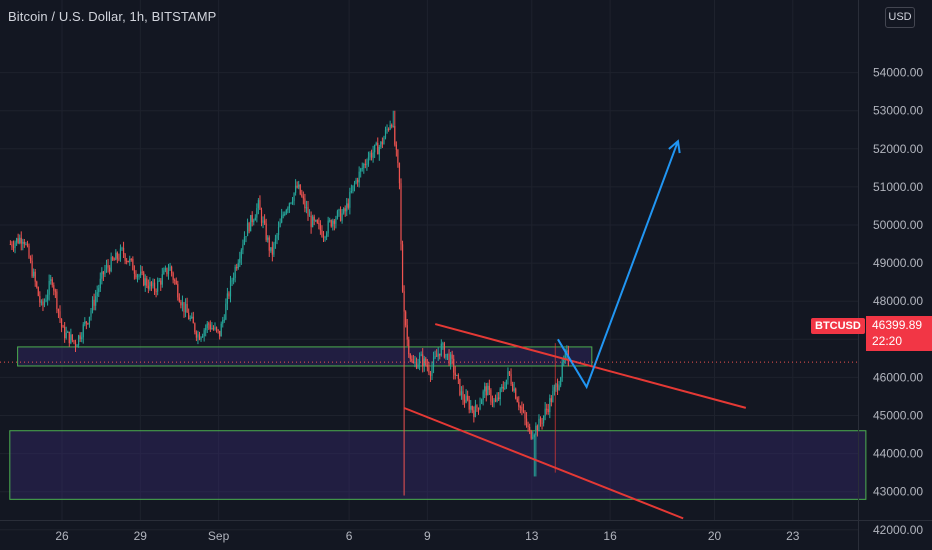 The width and height of the screenshot is (932, 550). Describe the element at coordinates (898, 263) in the screenshot. I see `y-tick-label: 49000.00` at that location.